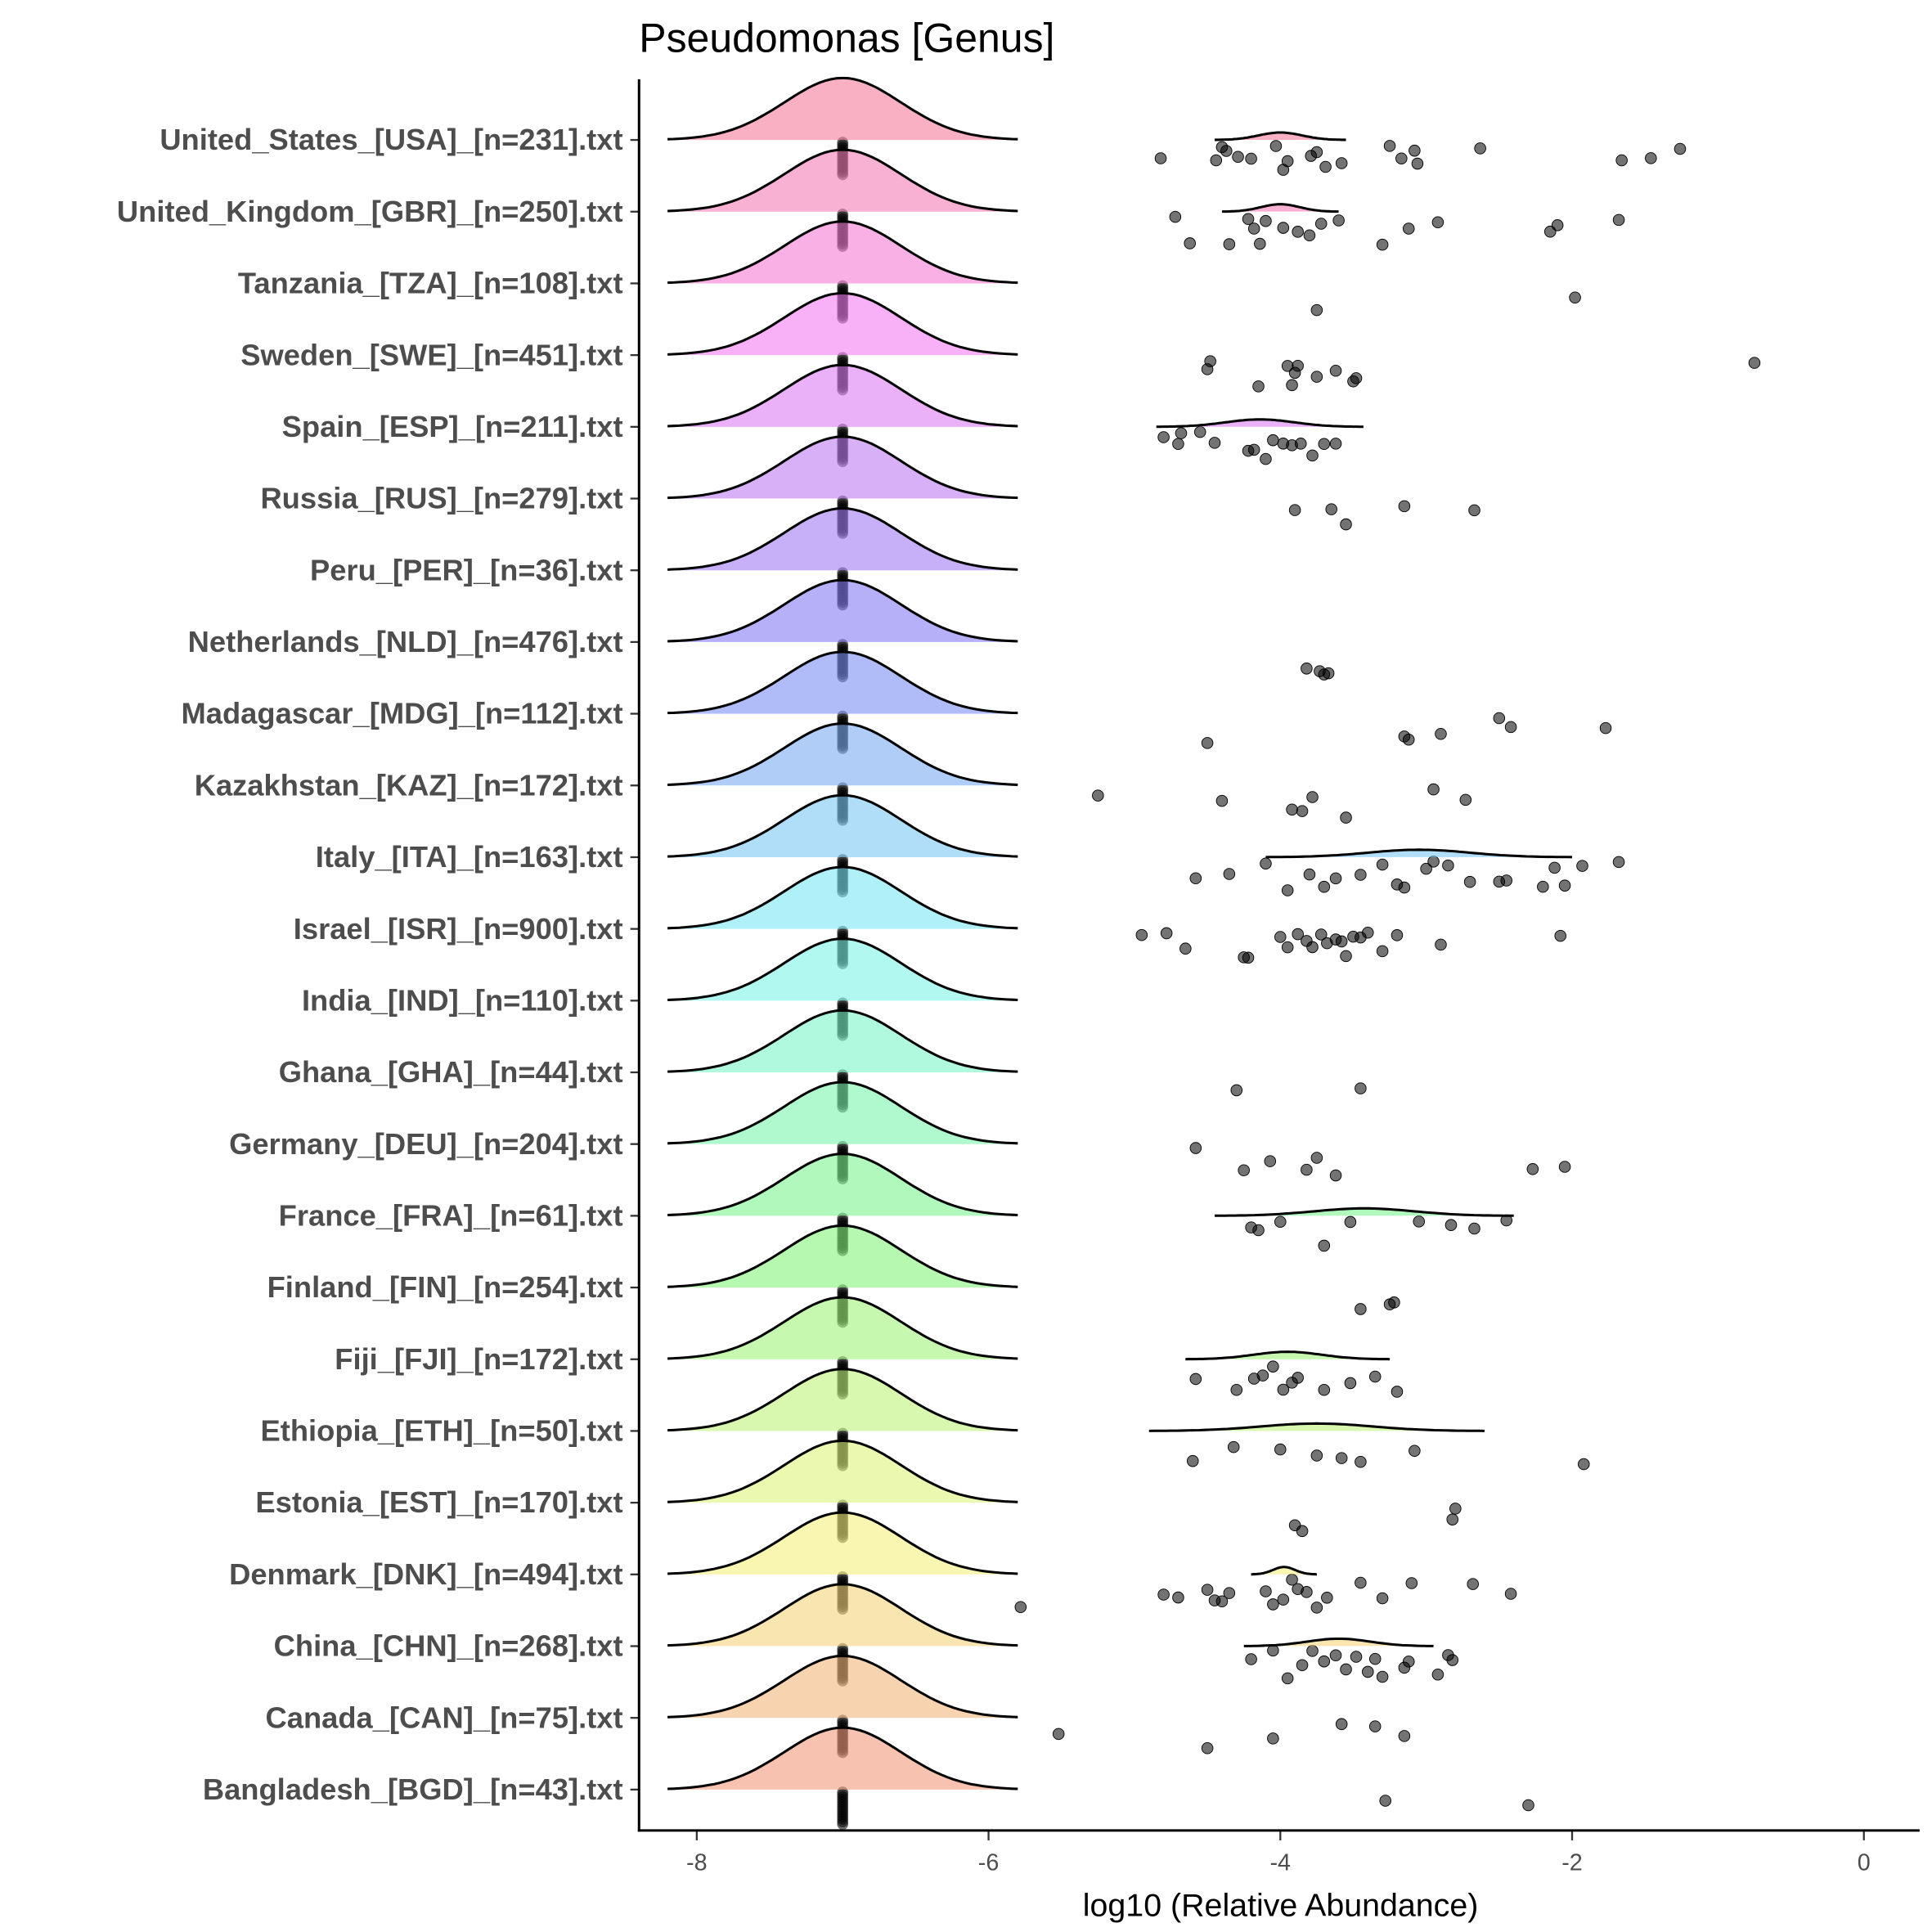 The width and height of the screenshot is (1932, 1932). I want to click on y-tick-label: Finland_[FIN]_[n=254].txt, so click(445, 1287).